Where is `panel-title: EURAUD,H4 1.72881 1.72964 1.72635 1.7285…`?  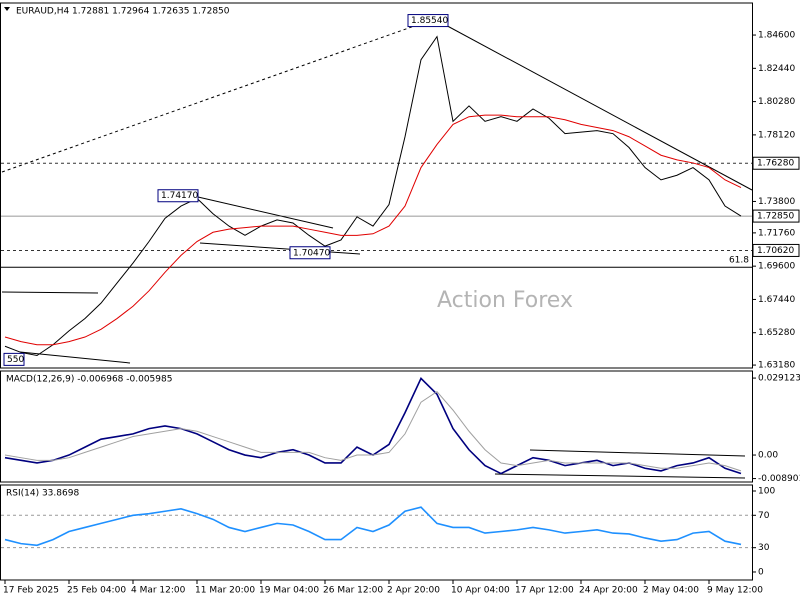
panel-title: EURAUD,H4 1.72881 1.72964 1.72635 1.7285… is located at coordinates (123, 12).